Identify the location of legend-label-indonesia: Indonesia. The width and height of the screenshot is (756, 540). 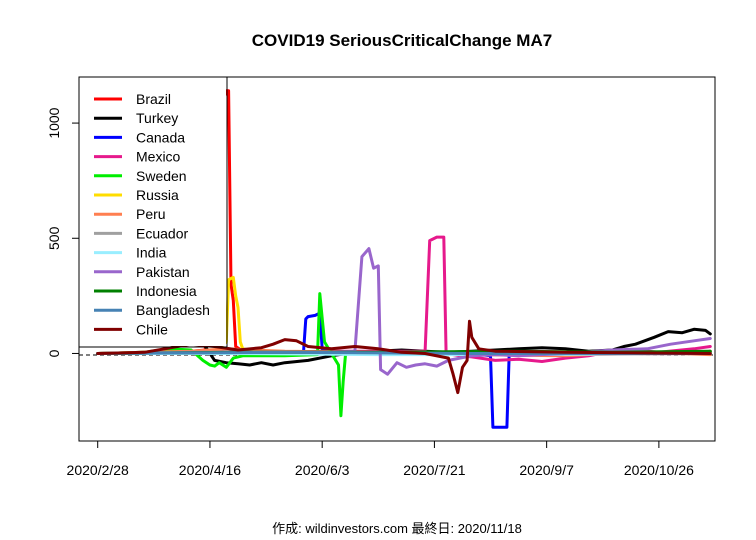
(166, 291).